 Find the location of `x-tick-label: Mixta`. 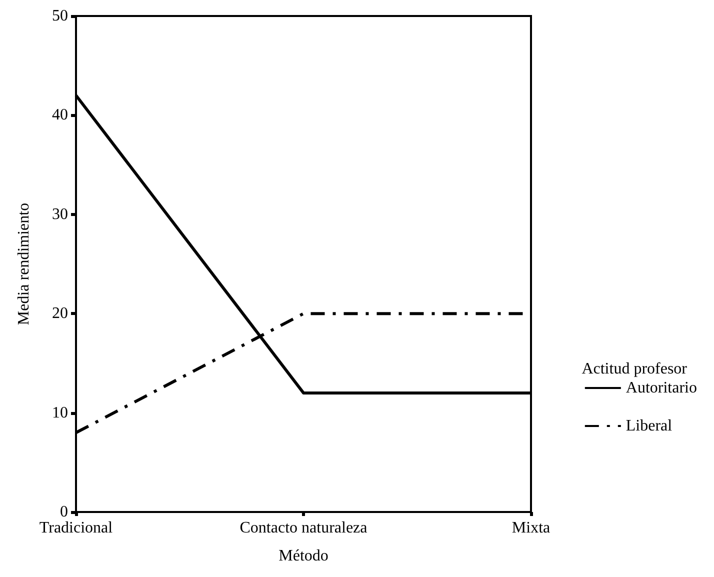

x-tick-label: Mixta is located at coordinates (531, 528).